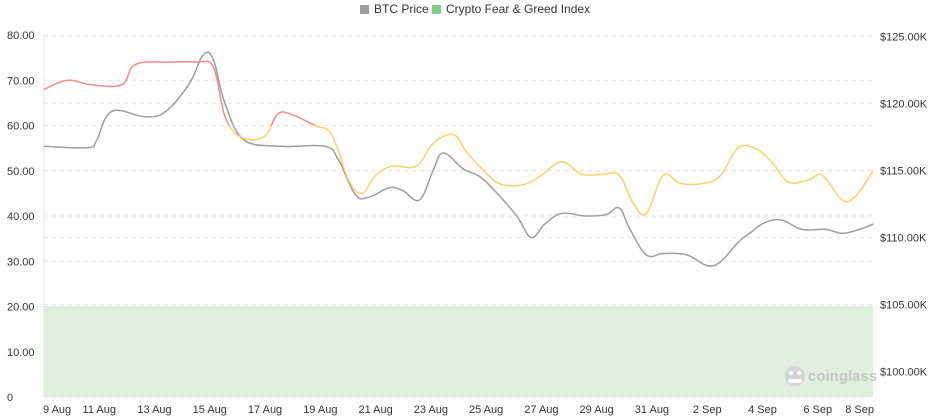 The image size is (936, 418). I want to click on y-left-tick-label: 0, so click(10, 398).